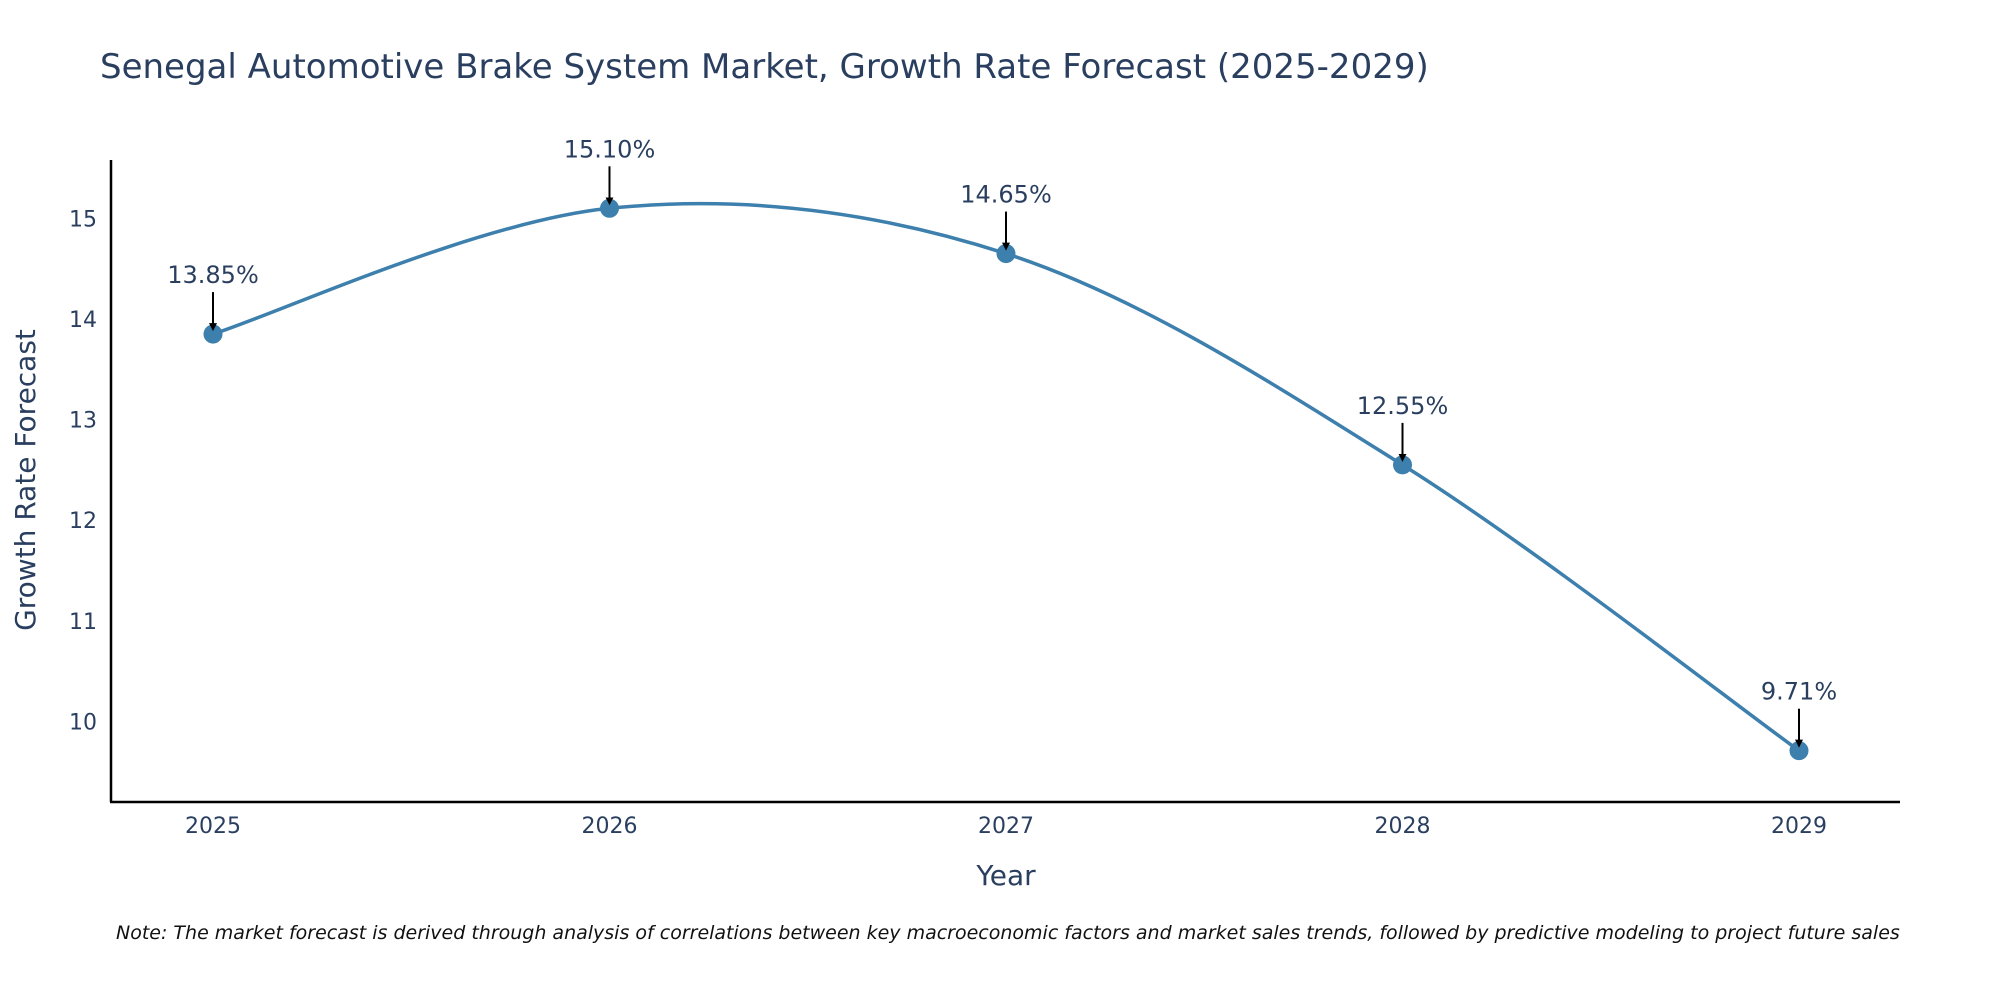 The height and width of the screenshot is (1000, 2000). Describe the element at coordinates (1799, 826) in the screenshot. I see `x-tick-label: 2029` at that location.